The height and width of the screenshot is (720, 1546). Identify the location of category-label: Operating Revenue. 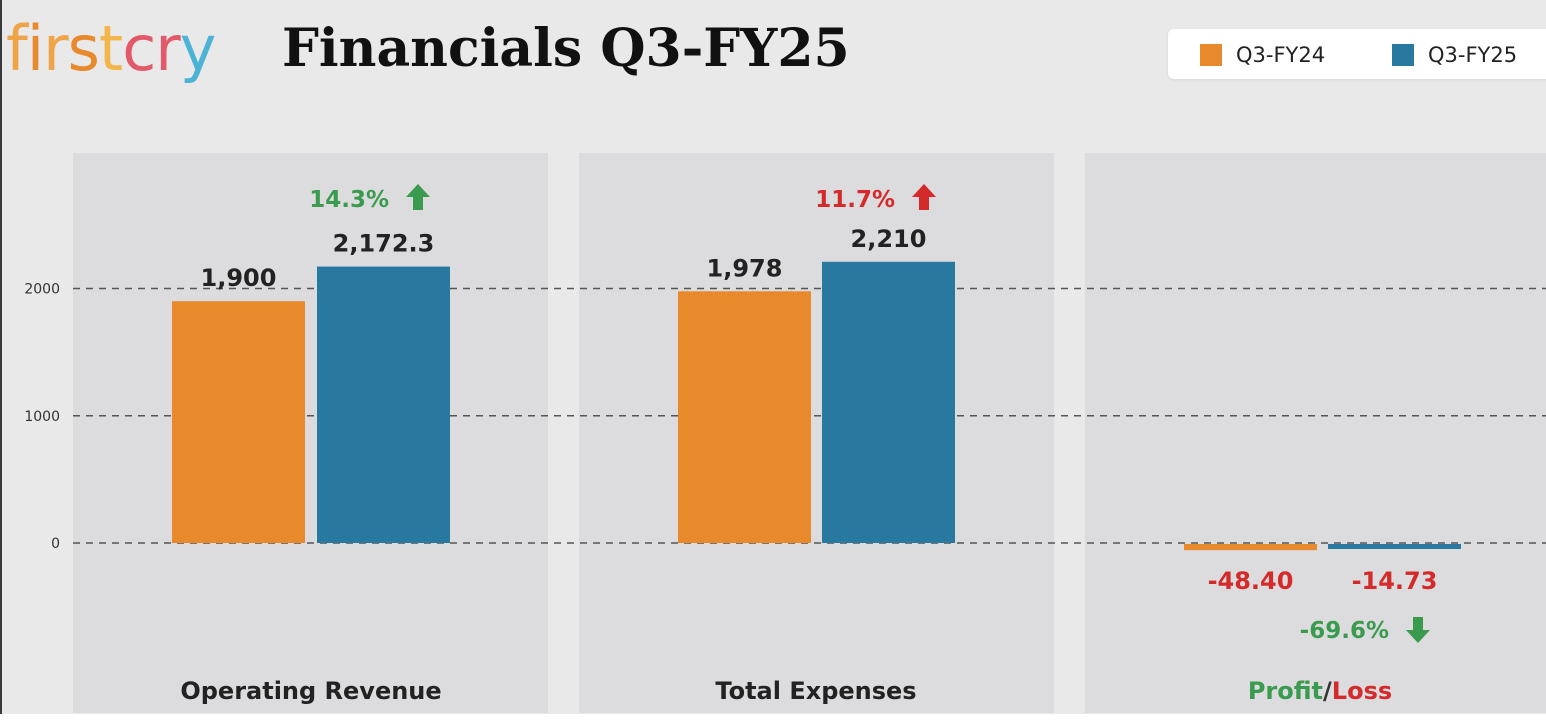
(310, 691).